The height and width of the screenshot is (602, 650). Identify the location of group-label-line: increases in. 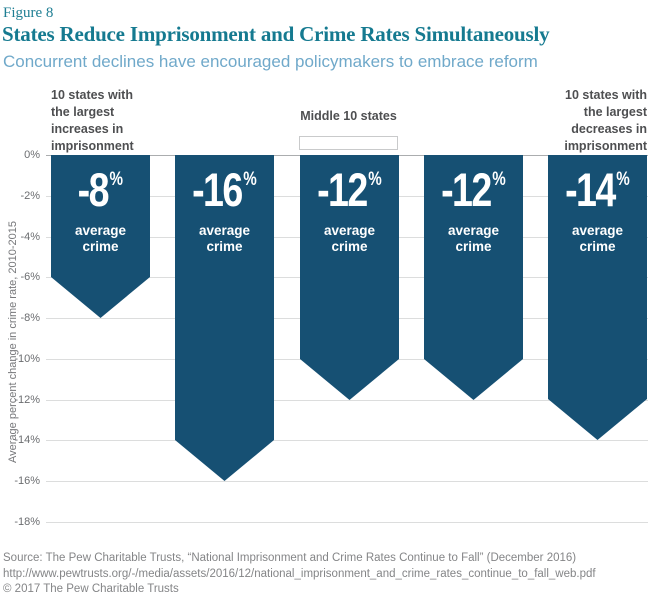
(87, 129).